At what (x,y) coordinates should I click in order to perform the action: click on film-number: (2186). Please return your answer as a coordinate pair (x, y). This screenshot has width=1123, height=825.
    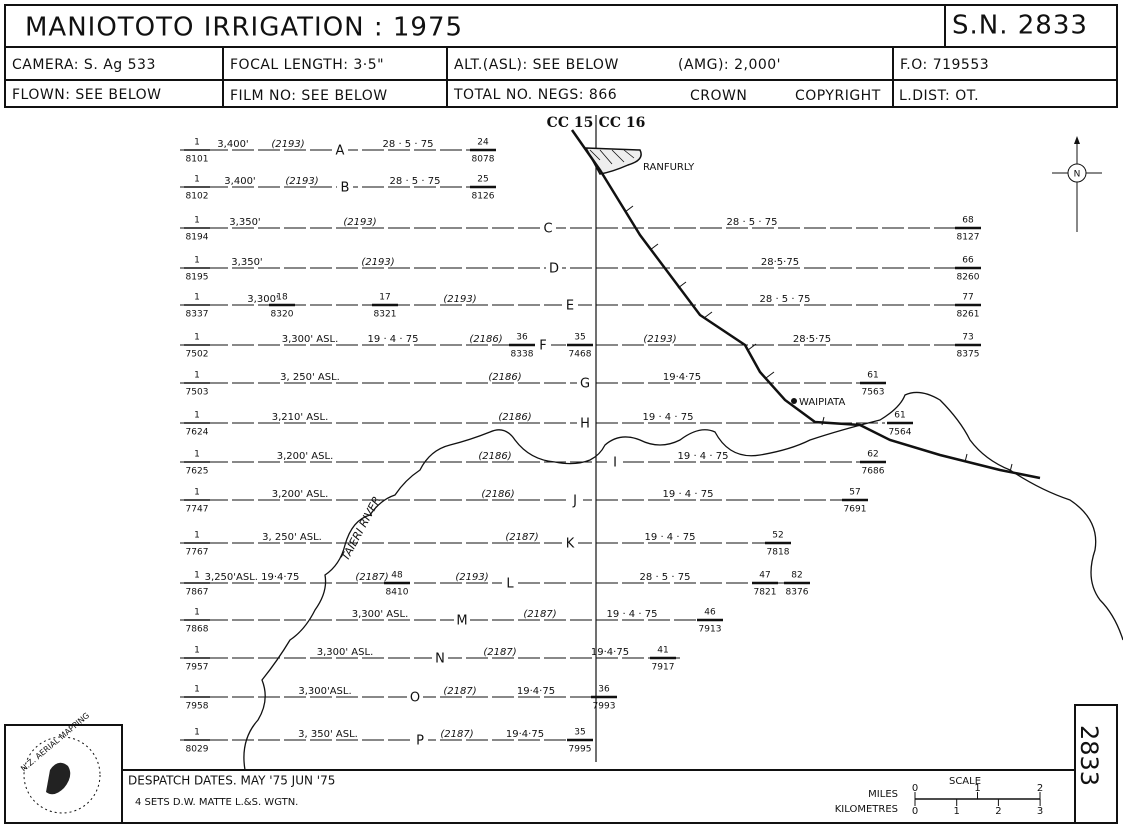
    Looking at the image, I should click on (485, 339).